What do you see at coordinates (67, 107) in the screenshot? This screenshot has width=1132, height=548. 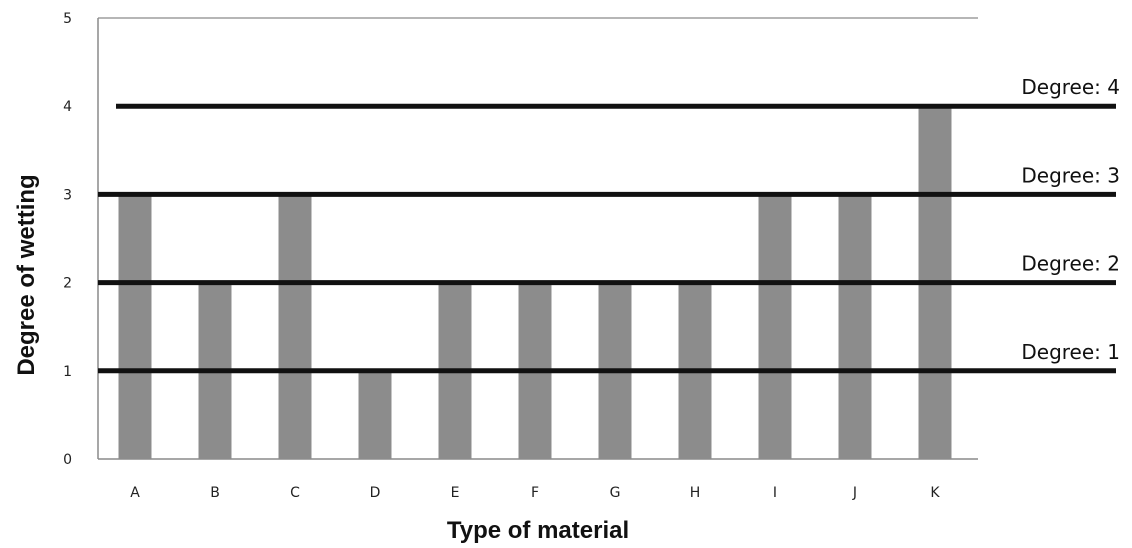 I see `y-tick-label: 4` at bounding box center [67, 107].